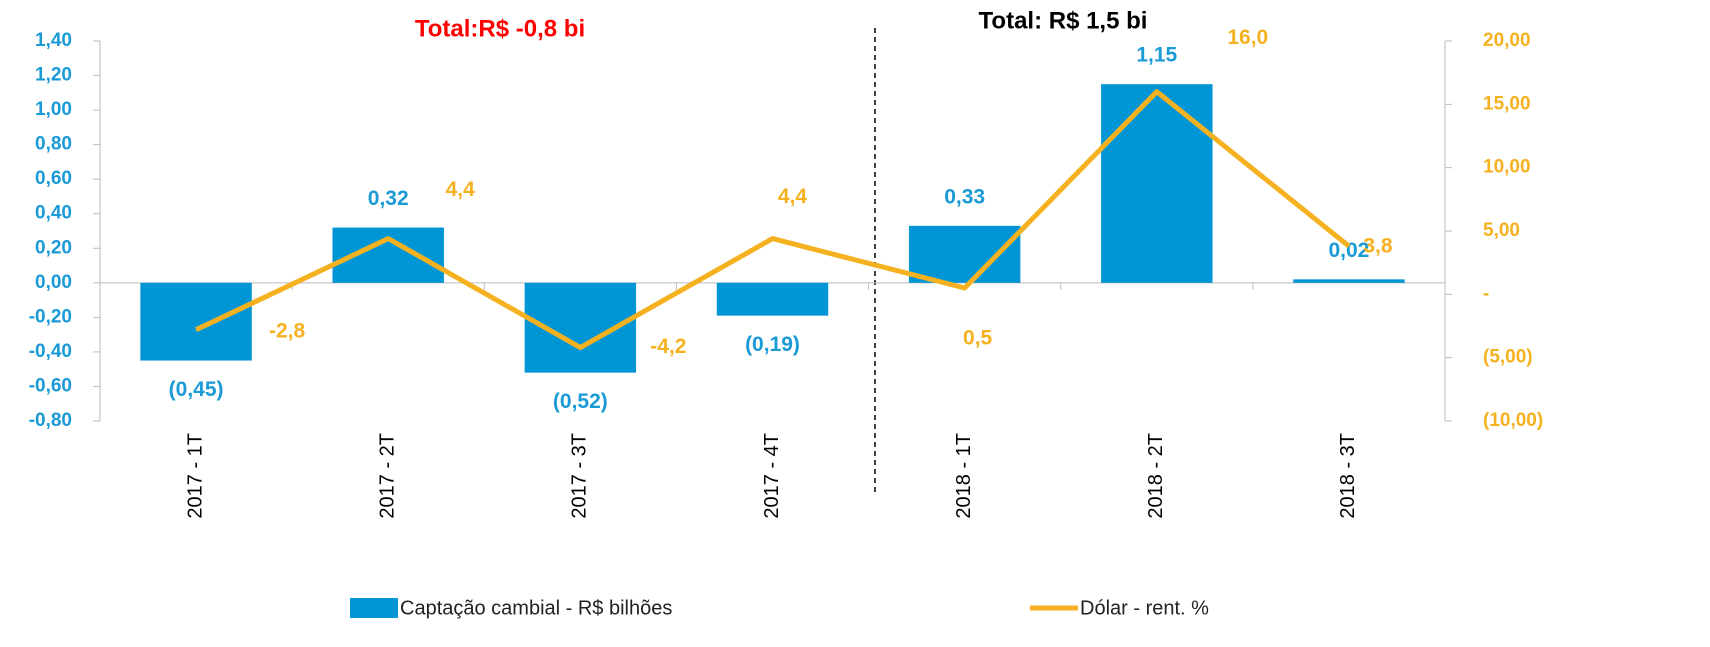  Describe the element at coordinates (1507, 103) in the screenshot. I see `y2-tick-label: 15,00` at that location.